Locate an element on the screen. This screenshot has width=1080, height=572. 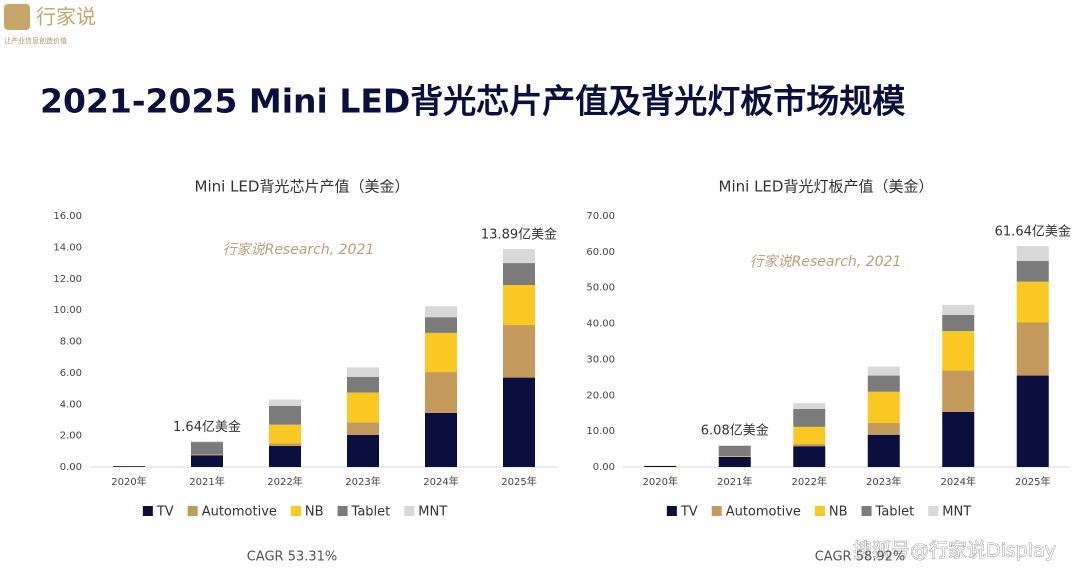
y-tick-label: 2.00 is located at coordinates (71, 436).